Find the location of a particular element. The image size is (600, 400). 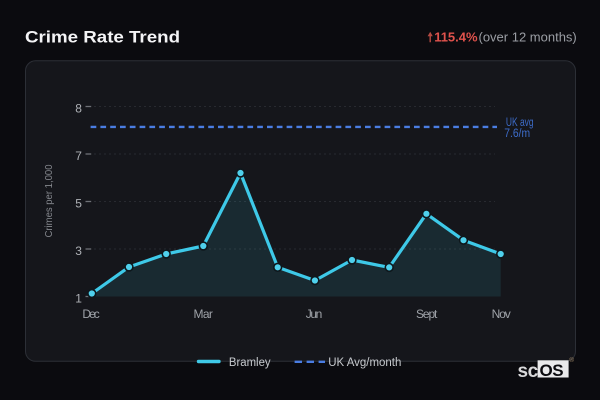

svg-text: 115.4% is located at coordinates (456, 36).